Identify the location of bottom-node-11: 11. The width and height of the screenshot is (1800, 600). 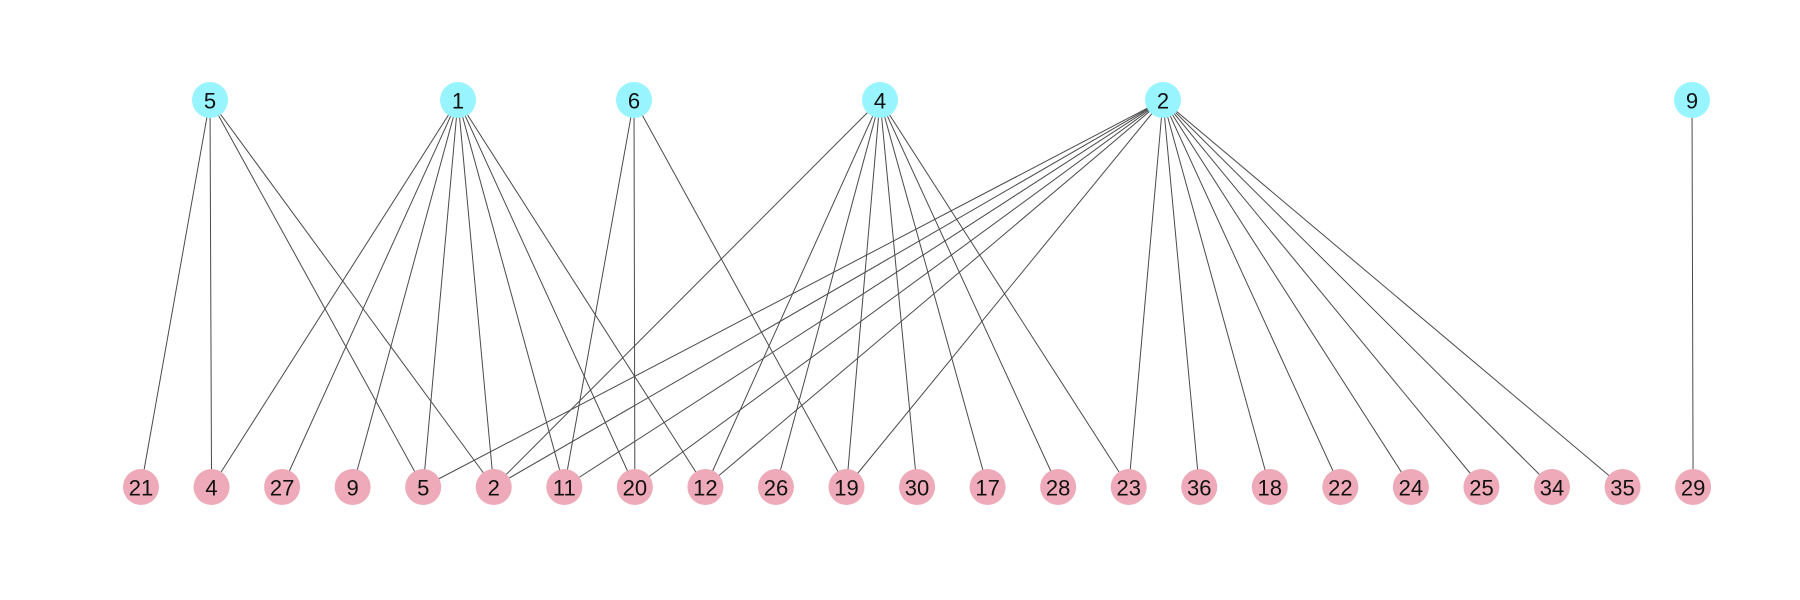
(564, 487).